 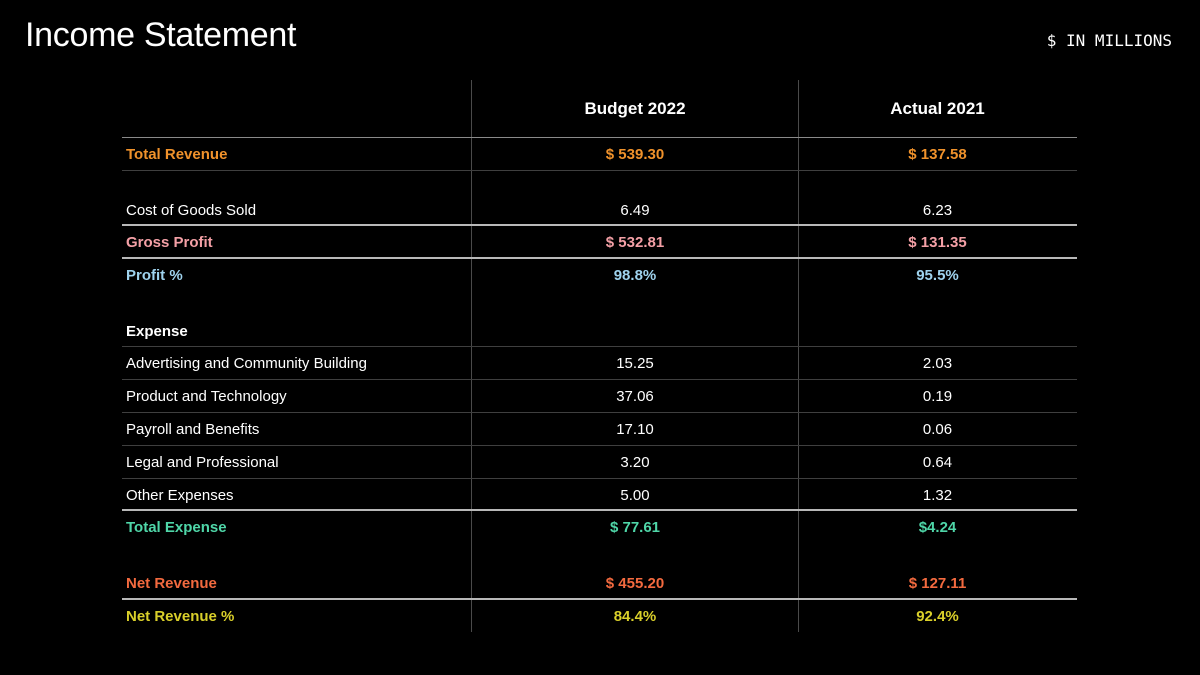 What do you see at coordinates (937, 495) in the screenshot?
I see `actual-value: 1.32` at bounding box center [937, 495].